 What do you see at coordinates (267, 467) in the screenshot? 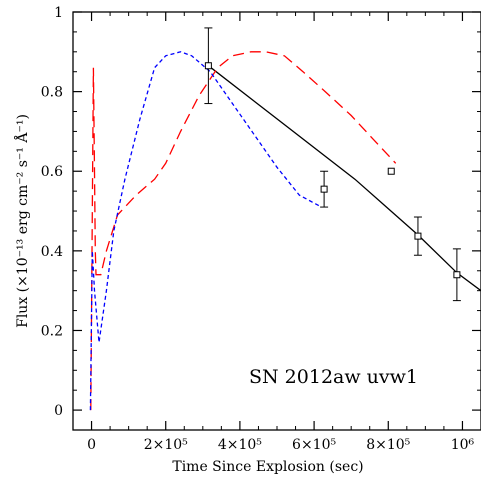
I see `x-axis-label: Time Since Explosion (sec)` at bounding box center [267, 467].